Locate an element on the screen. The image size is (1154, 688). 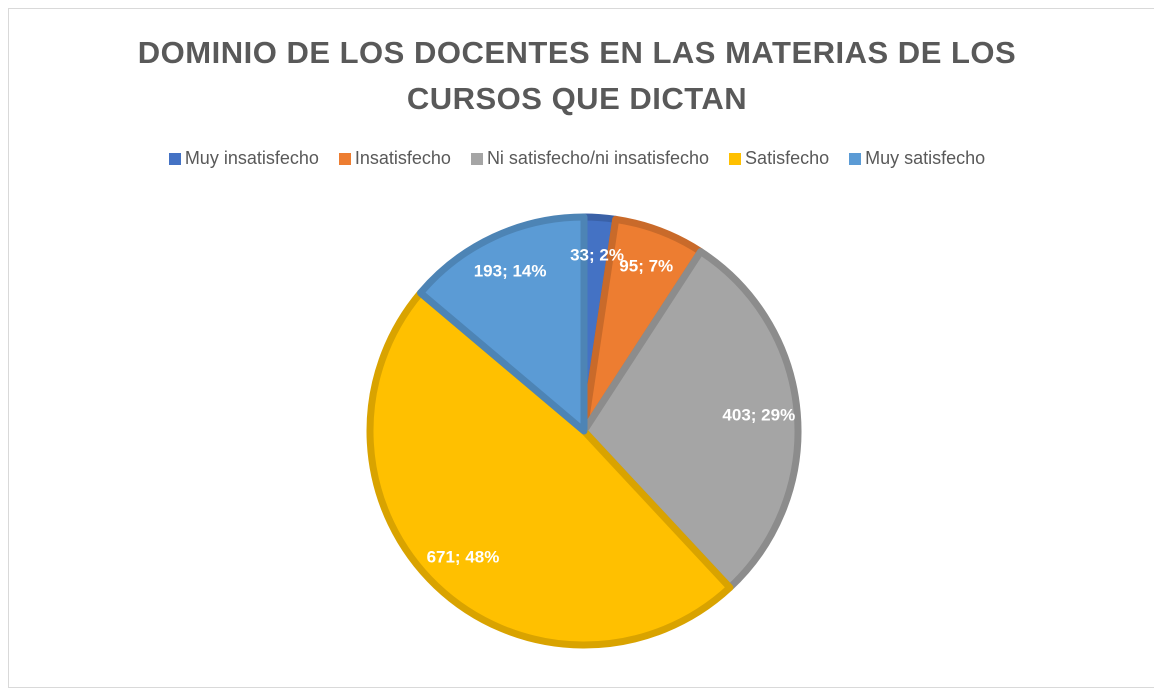
legend-label: Insatisfecho is located at coordinates (402, 158).